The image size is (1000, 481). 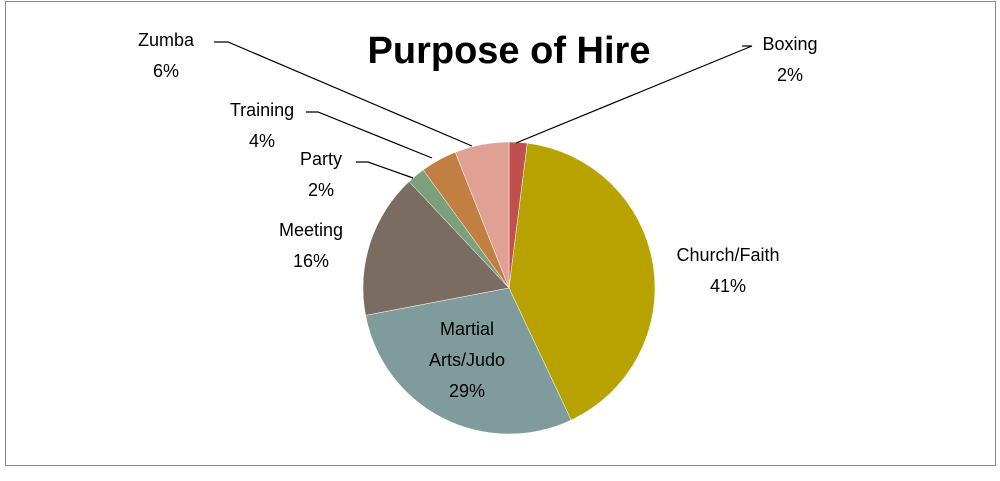 What do you see at coordinates (321, 175) in the screenshot?
I see `data-label: Party 2%` at bounding box center [321, 175].